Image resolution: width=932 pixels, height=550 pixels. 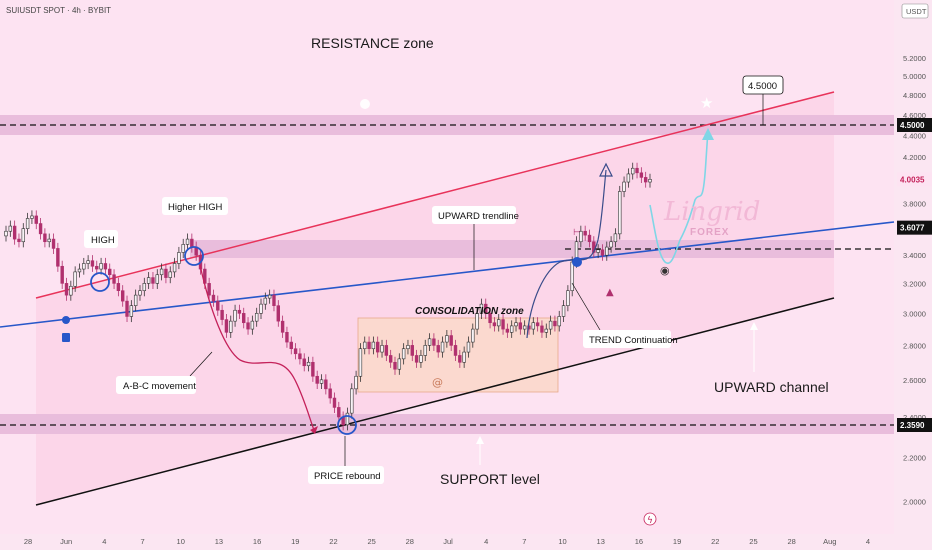 What do you see at coordinates (257, 541) in the screenshot?
I see `x-tick-label: 16` at bounding box center [257, 541].